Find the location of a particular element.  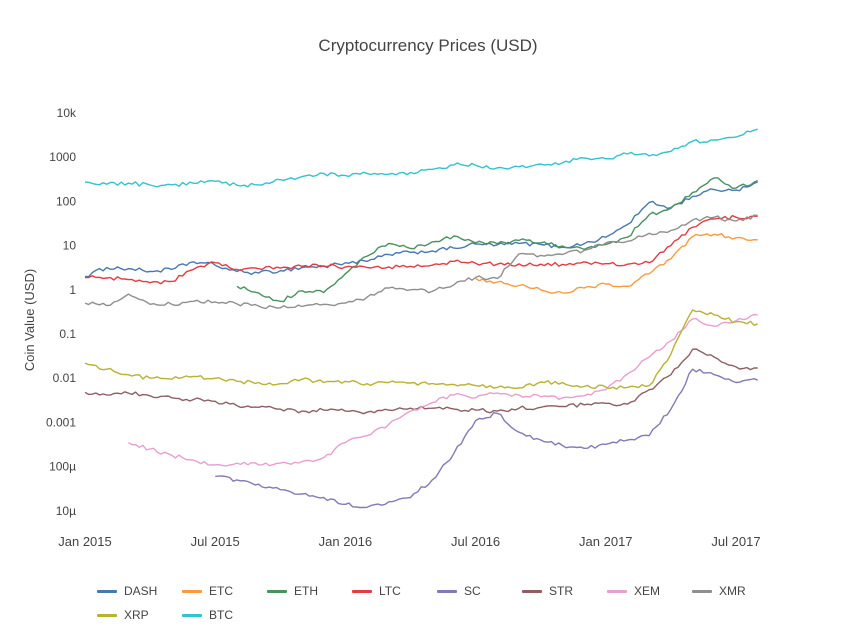

legend-item-etc: ETC is located at coordinates (224, 591).